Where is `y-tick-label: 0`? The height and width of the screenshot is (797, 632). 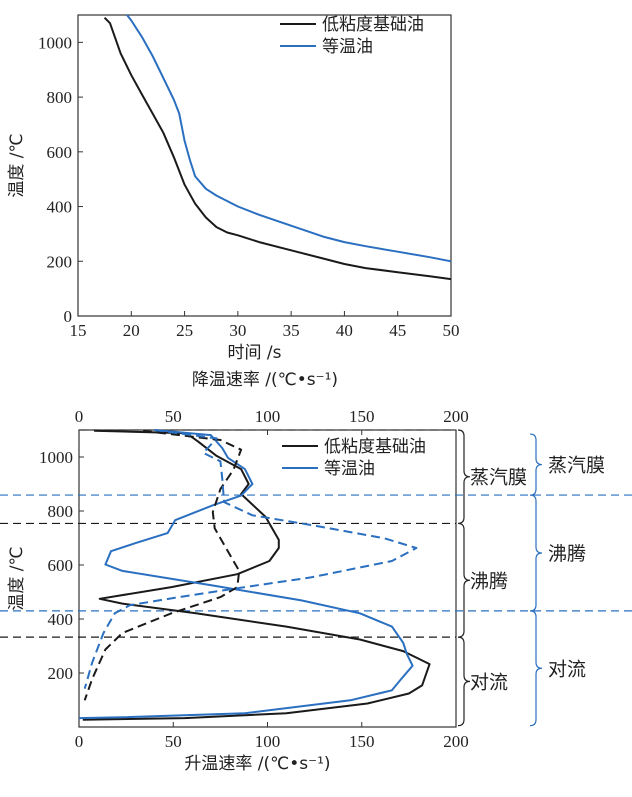
y-tick-label: 0 is located at coordinates (68, 316).